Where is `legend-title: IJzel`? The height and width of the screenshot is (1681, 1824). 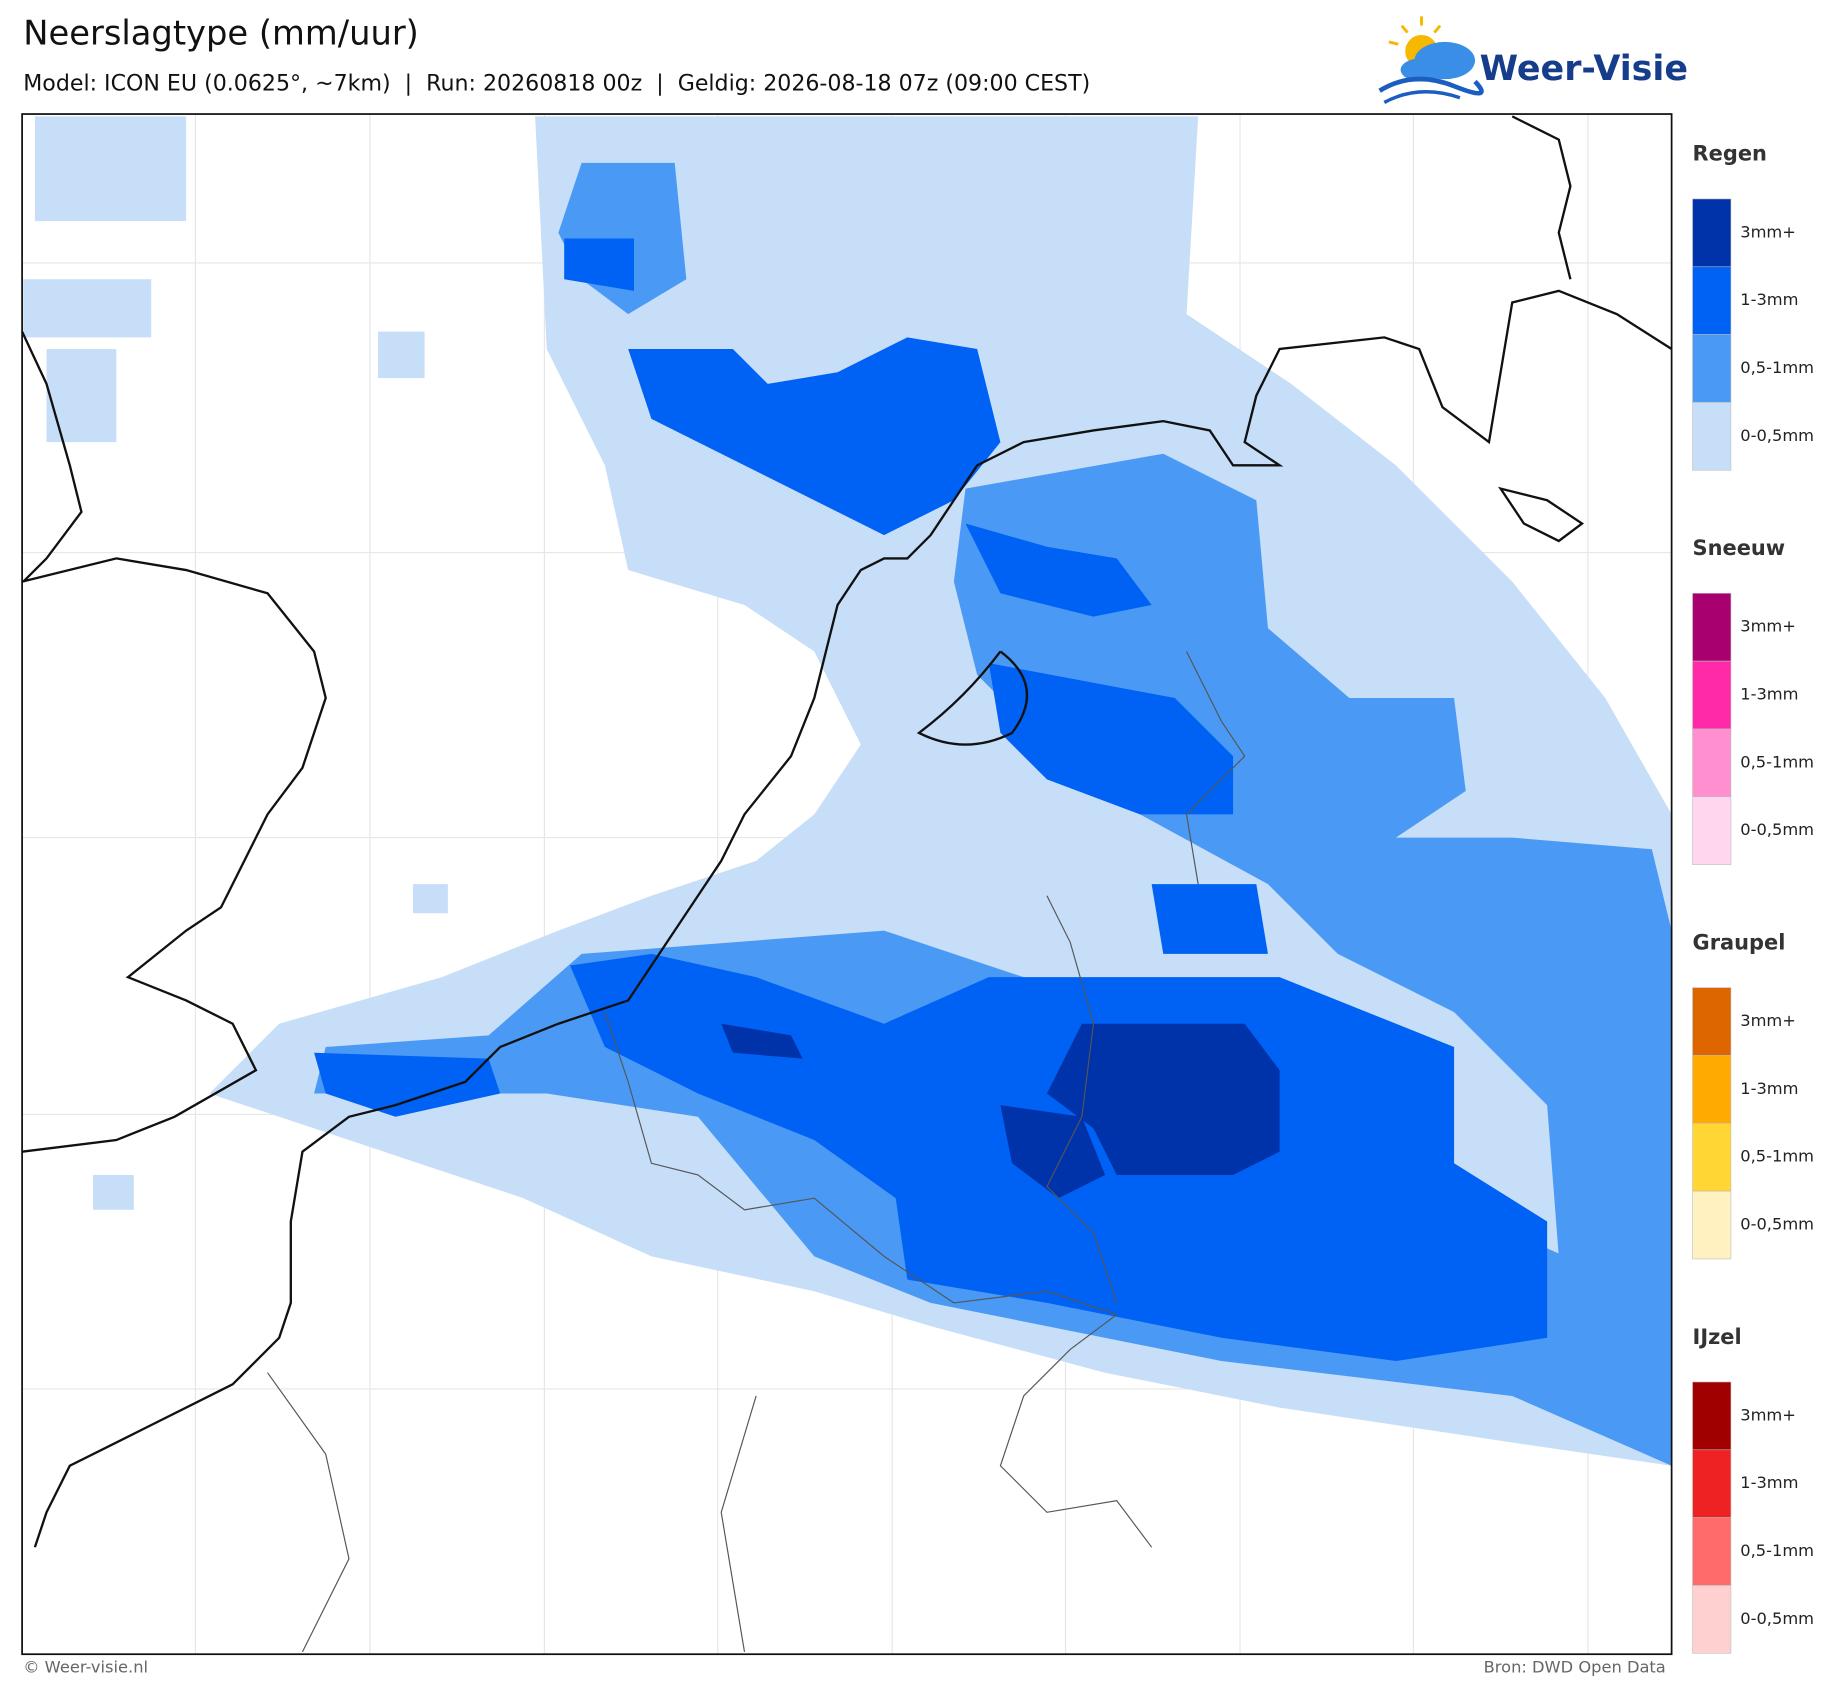
legend-title: IJzel is located at coordinates (1717, 1337).